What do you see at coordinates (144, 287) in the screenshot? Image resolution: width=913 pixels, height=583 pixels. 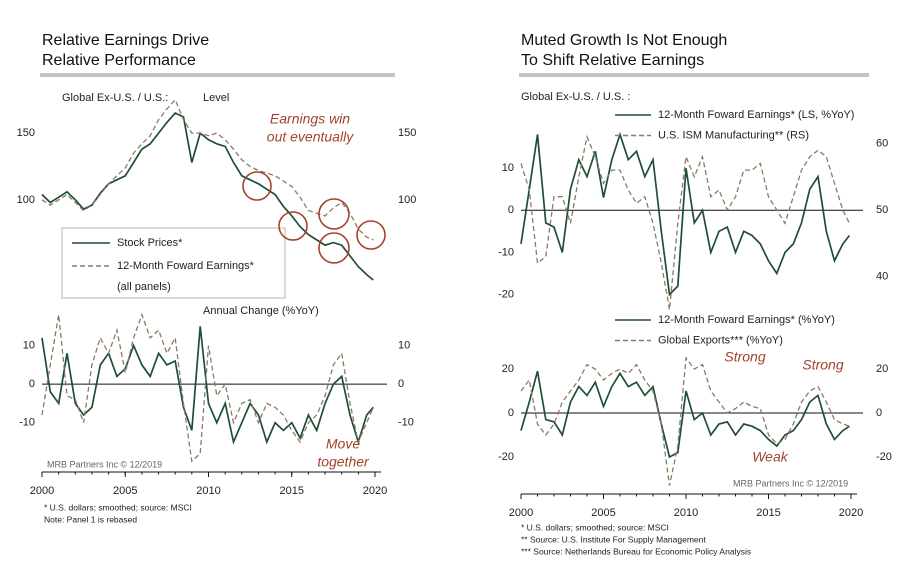 I see `legend-note: (all panels)` at bounding box center [144, 287].